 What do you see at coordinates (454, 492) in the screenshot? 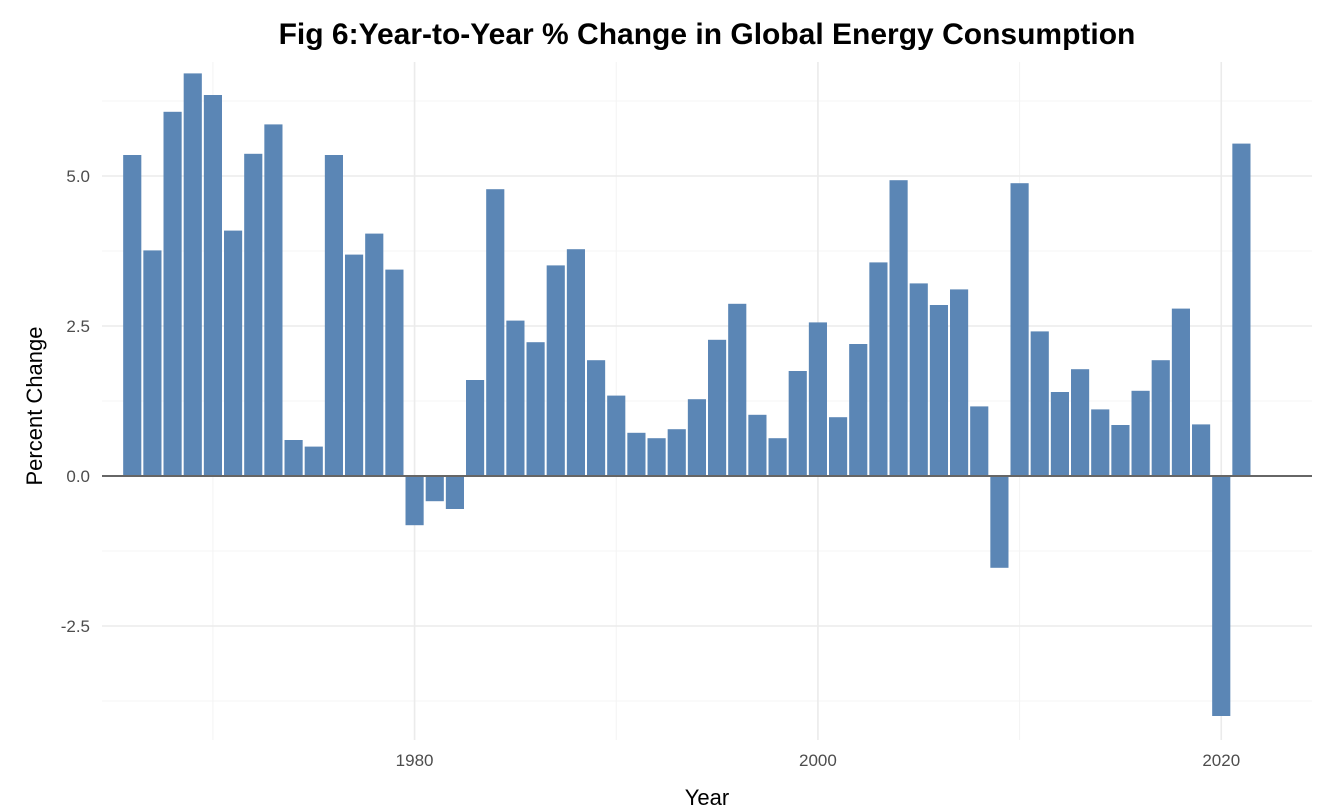
I see `bar-1982` at bounding box center [454, 492].